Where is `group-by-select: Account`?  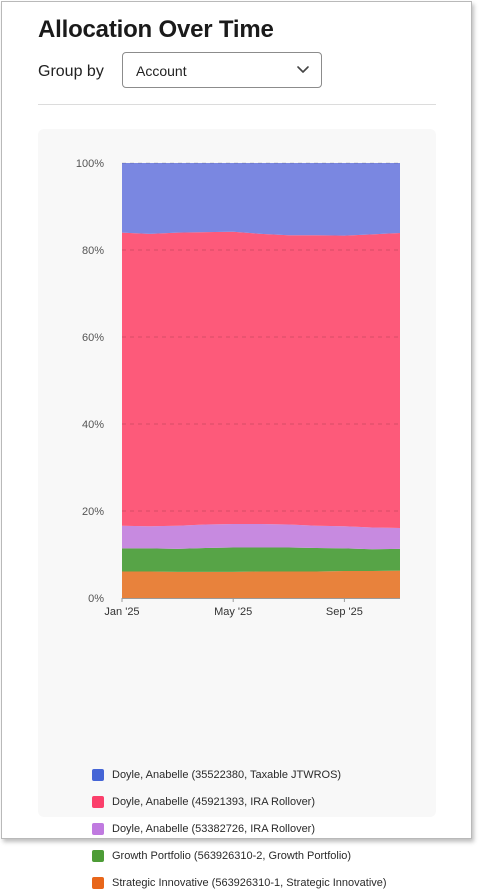
group-by-select: Account is located at coordinates (222, 70).